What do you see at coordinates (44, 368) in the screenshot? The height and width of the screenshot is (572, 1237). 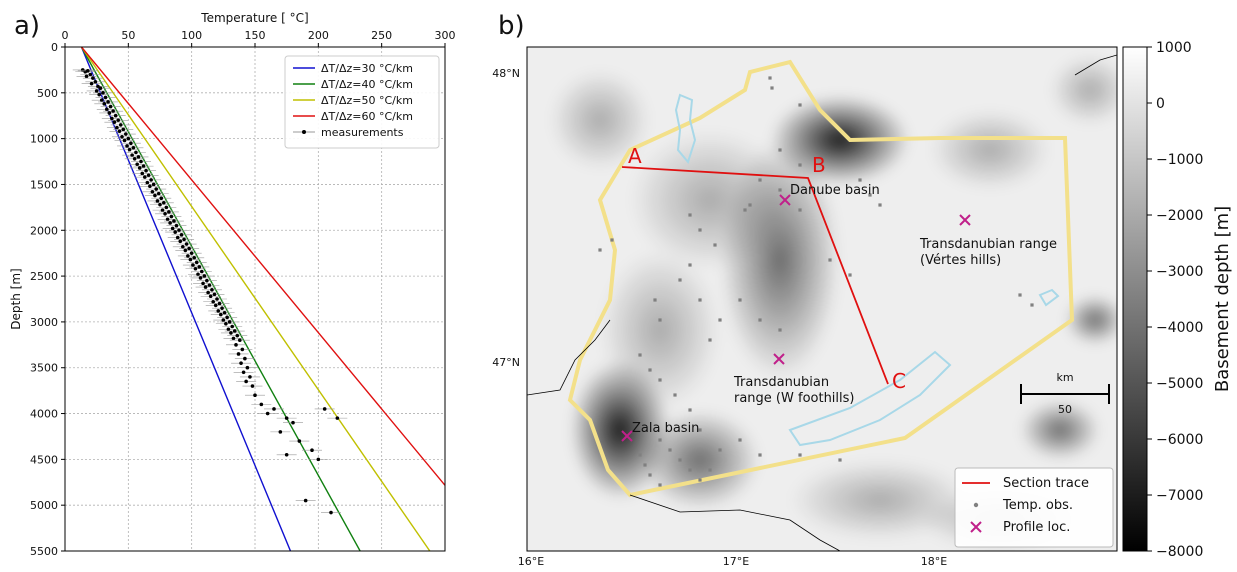 I see `y-tick-label: 3500` at bounding box center [44, 368].